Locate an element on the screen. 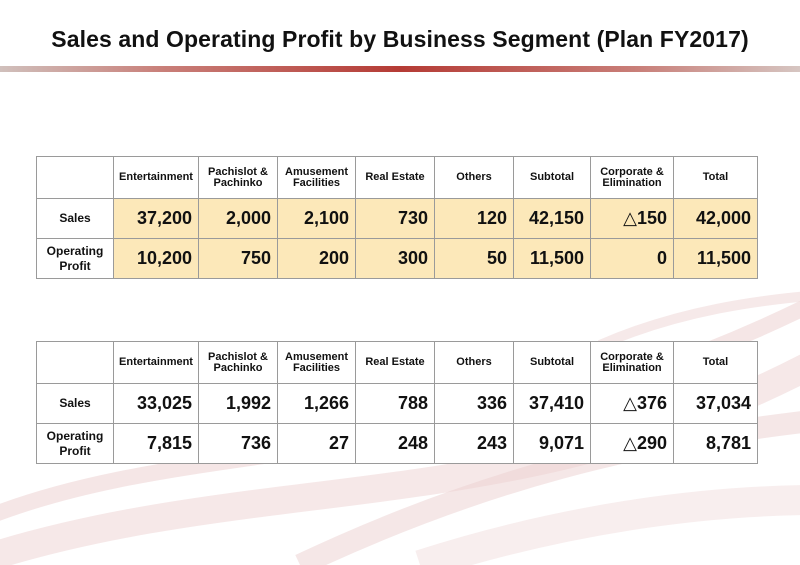  value-cell: 200 is located at coordinates (316, 258).